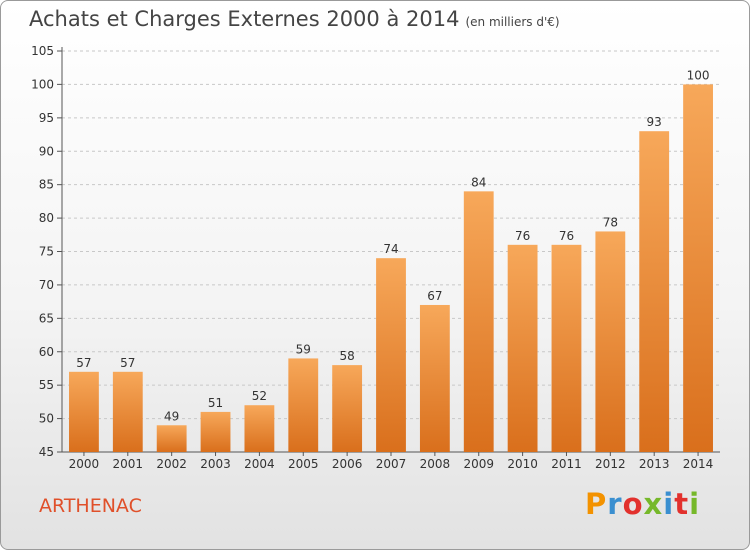  Describe the element at coordinates (478, 182) in the screenshot. I see `value-label: 84` at that location.